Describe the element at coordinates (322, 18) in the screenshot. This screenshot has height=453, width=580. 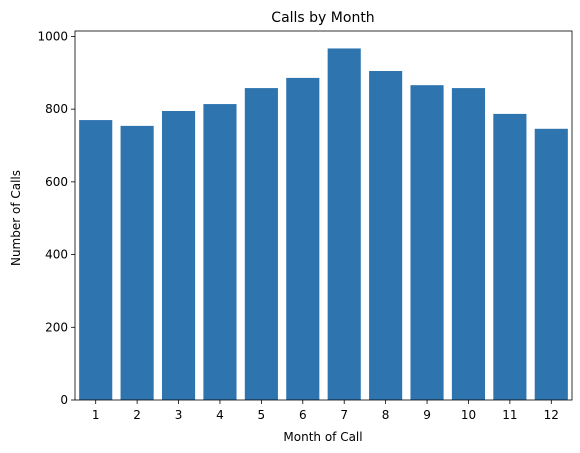
I see `chart-title: Calls by Month` at that location.